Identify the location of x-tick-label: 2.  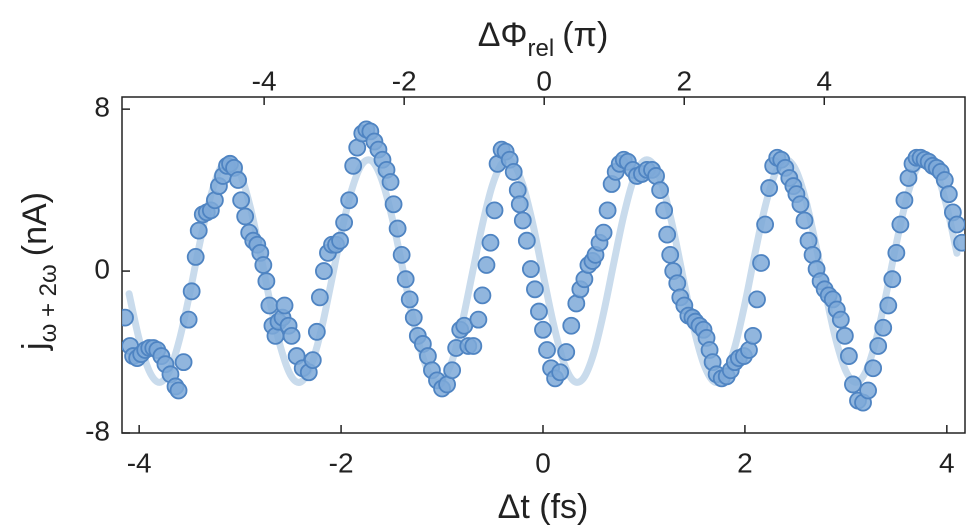
(745, 462).